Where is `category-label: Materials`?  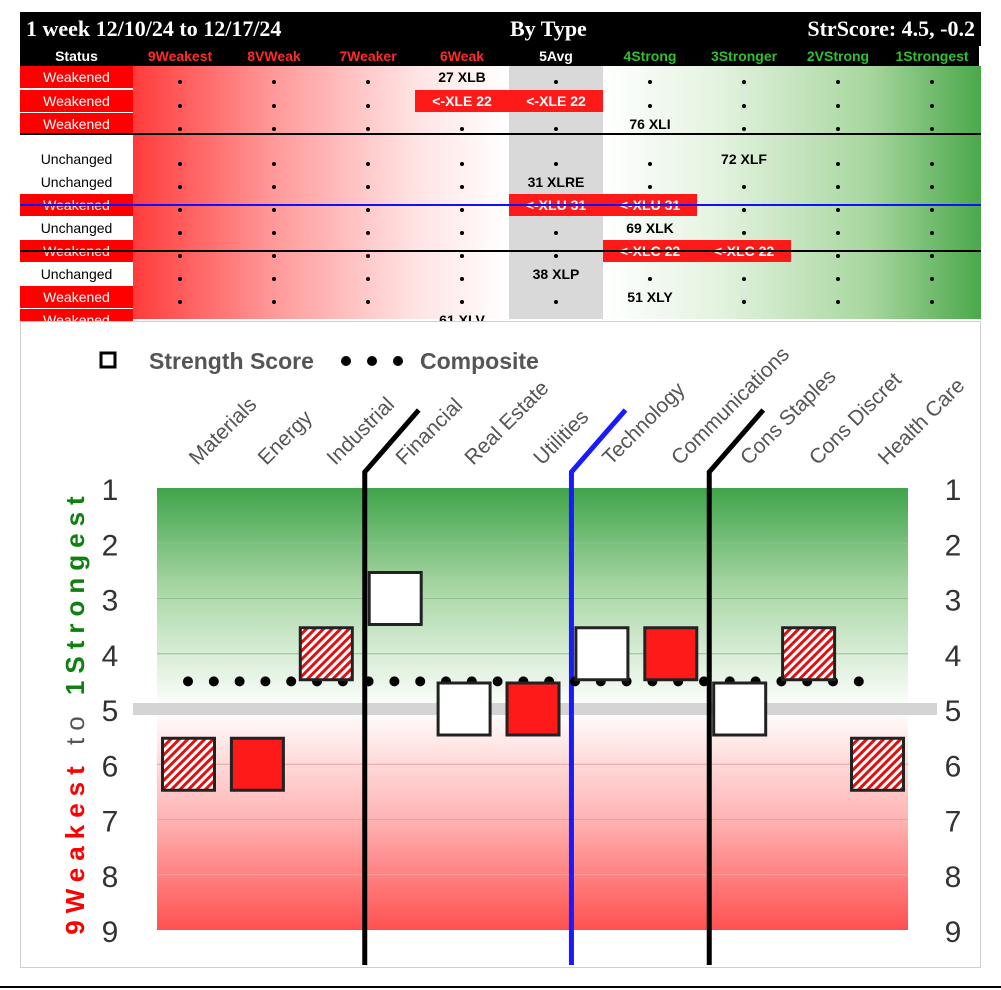 category-label: Materials is located at coordinates (223, 431).